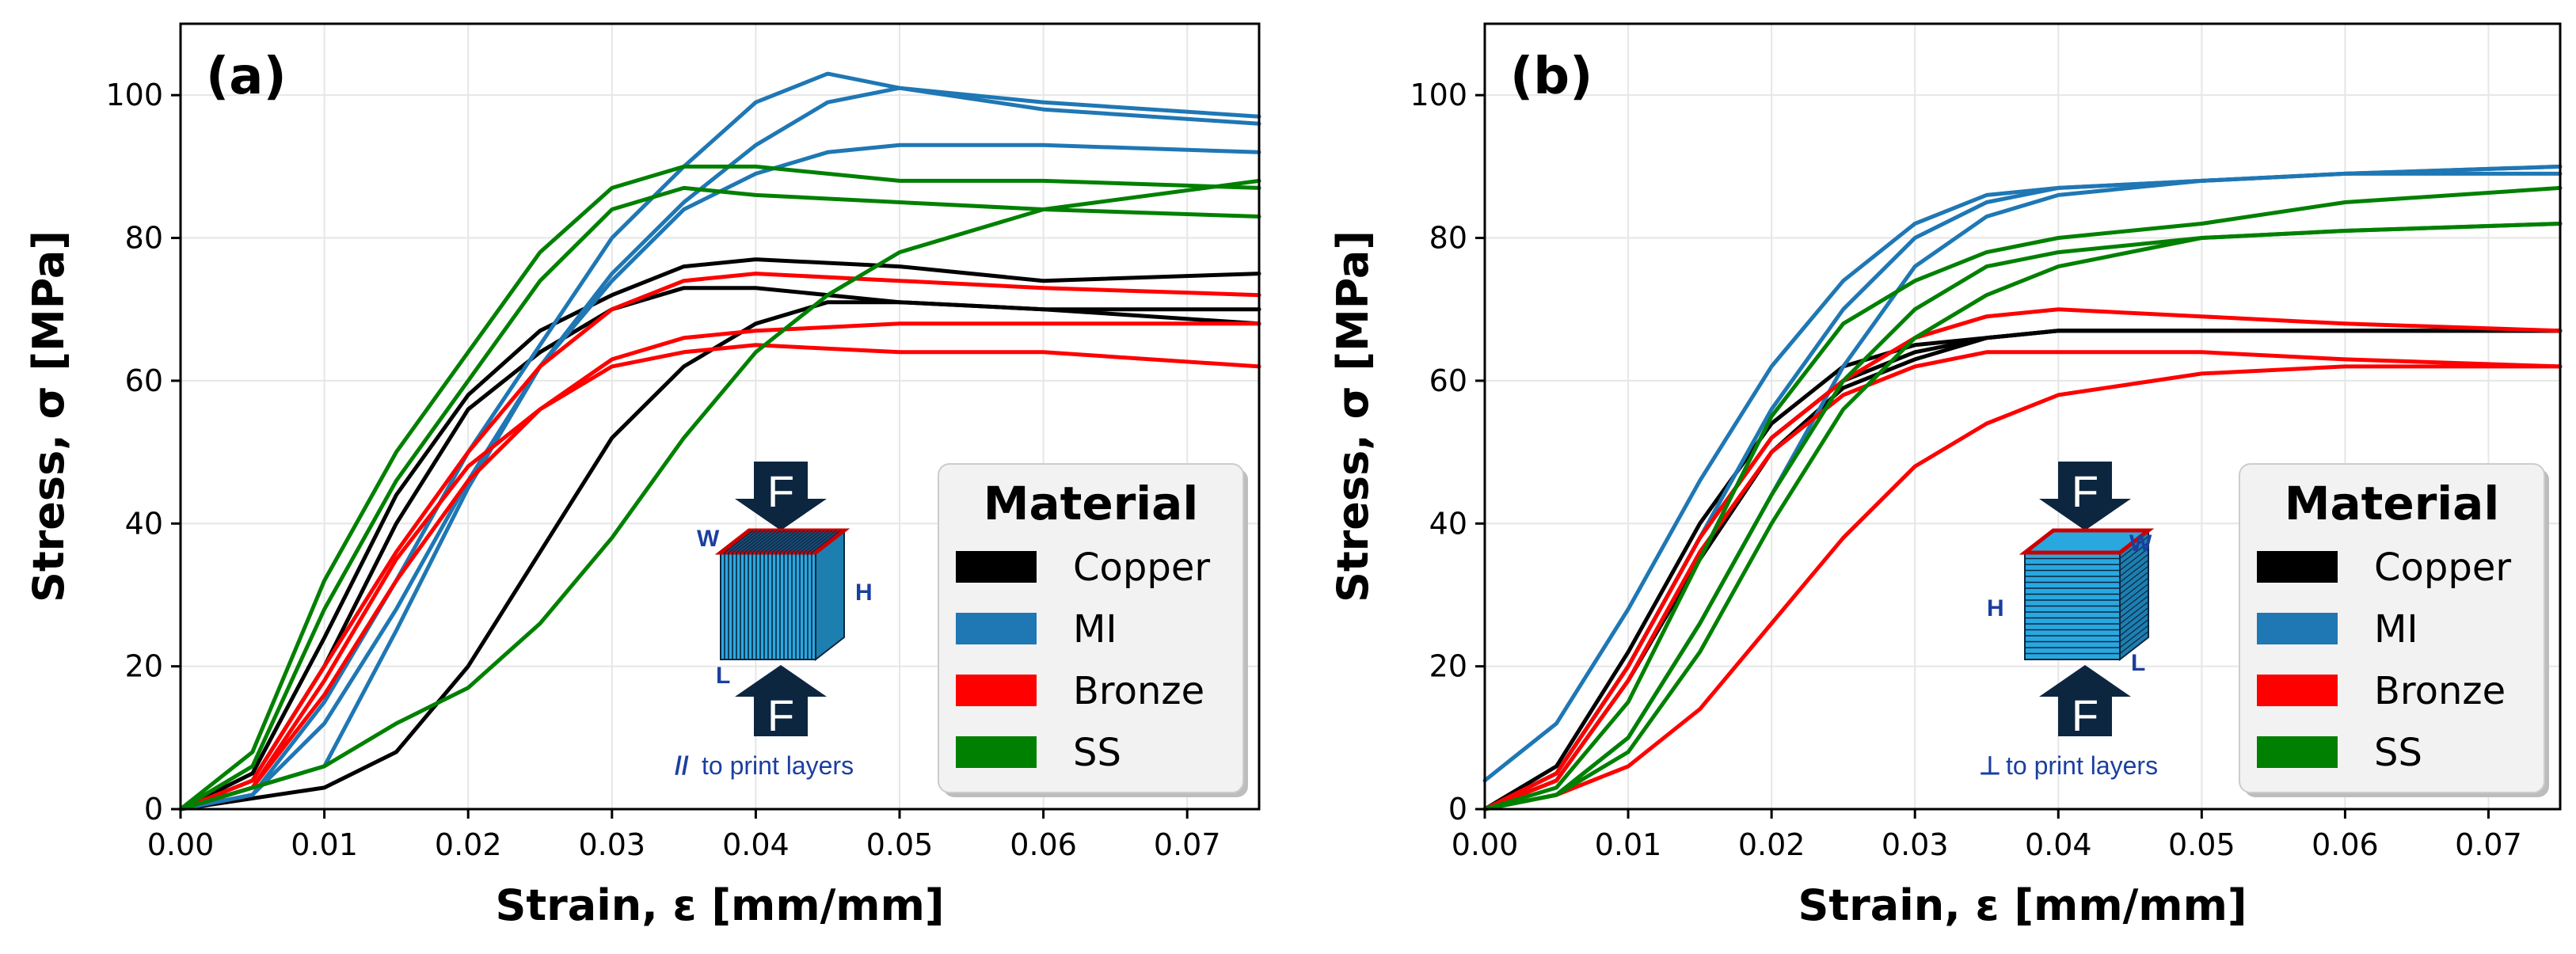 The width and height of the screenshot is (2576, 954). Describe the element at coordinates (780, 491) in the screenshot. I see `force-label-top: F` at that location.